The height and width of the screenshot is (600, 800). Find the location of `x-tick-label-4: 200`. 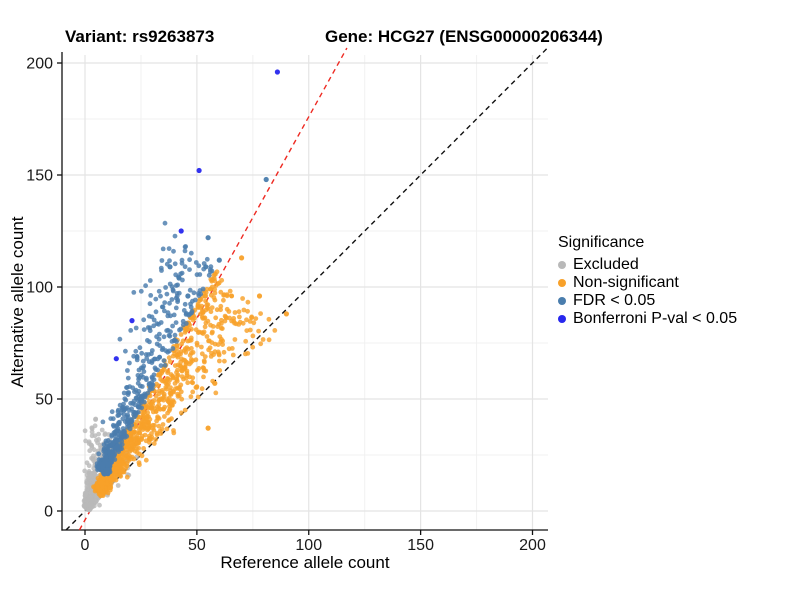

x-tick-label-4: 200 is located at coordinates (532, 545).